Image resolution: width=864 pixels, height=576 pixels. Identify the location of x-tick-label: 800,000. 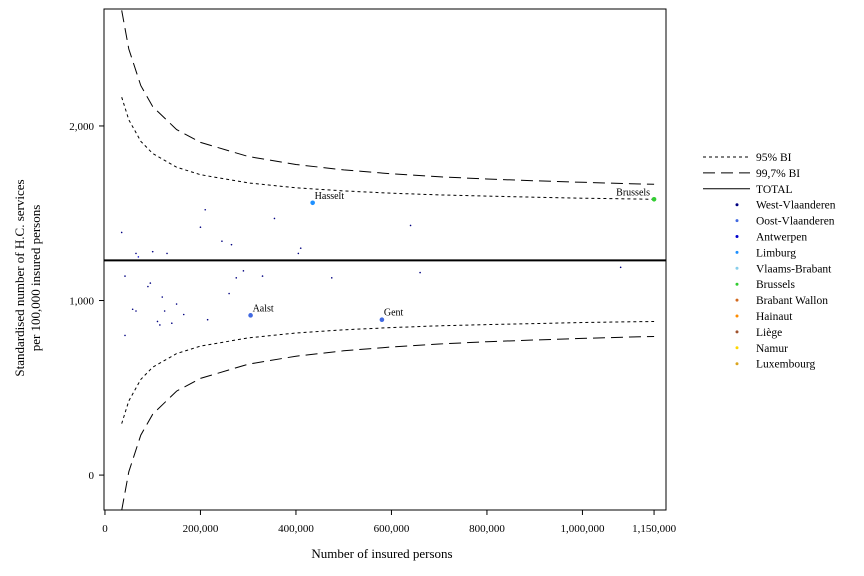
(487, 529).